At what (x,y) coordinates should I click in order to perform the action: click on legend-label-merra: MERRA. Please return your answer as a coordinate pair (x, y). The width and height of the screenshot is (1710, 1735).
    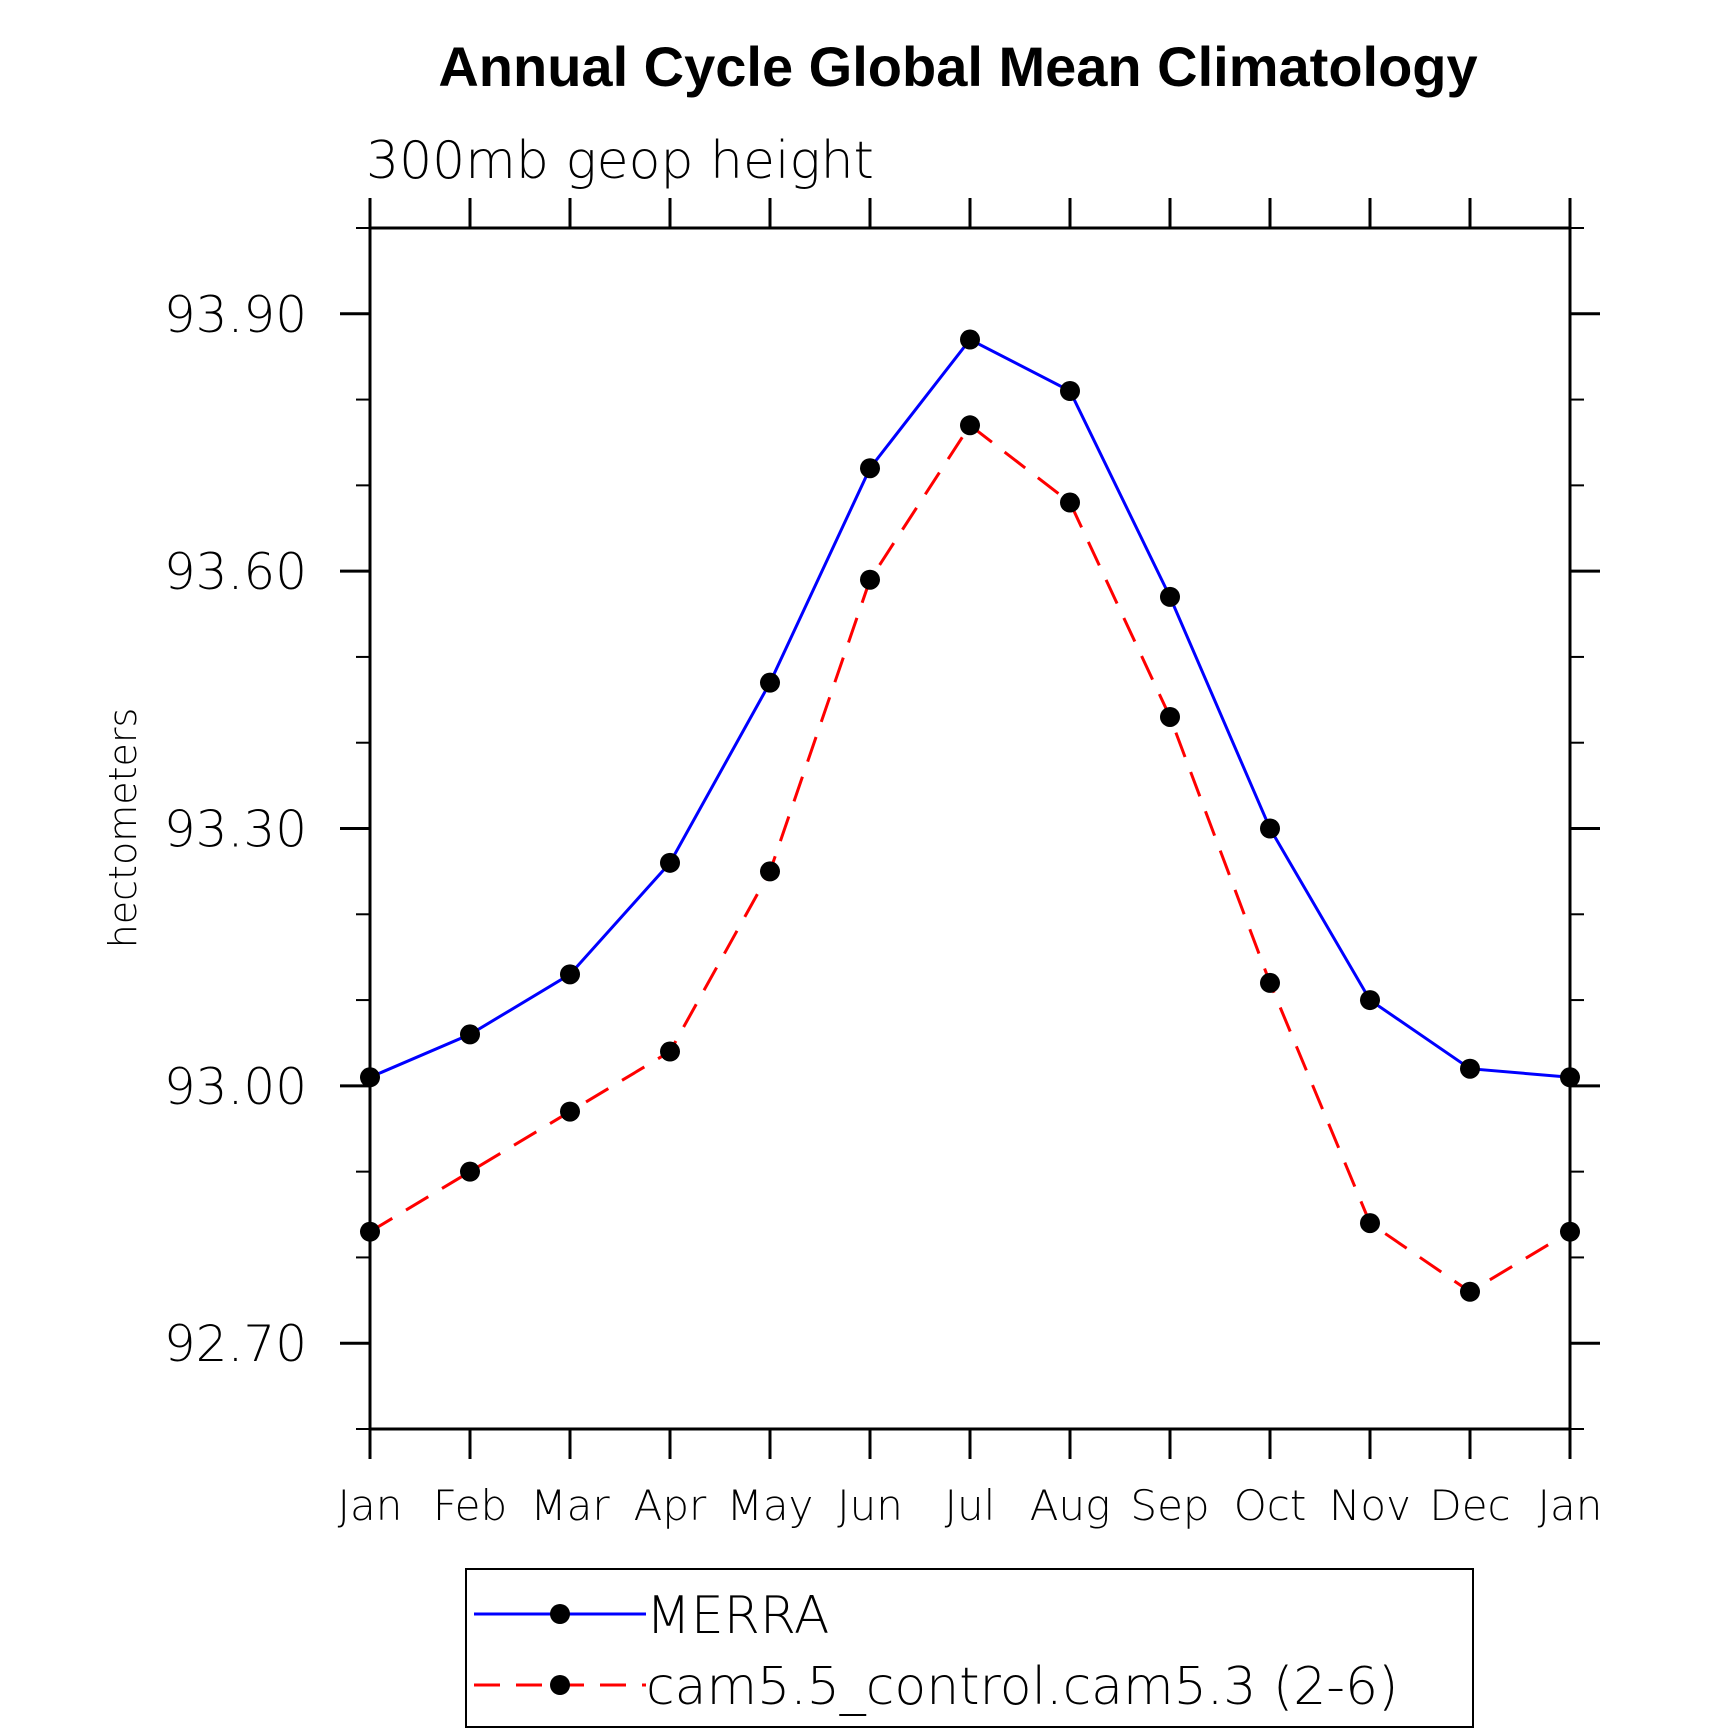
    Looking at the image, I should click on (737, 1616).